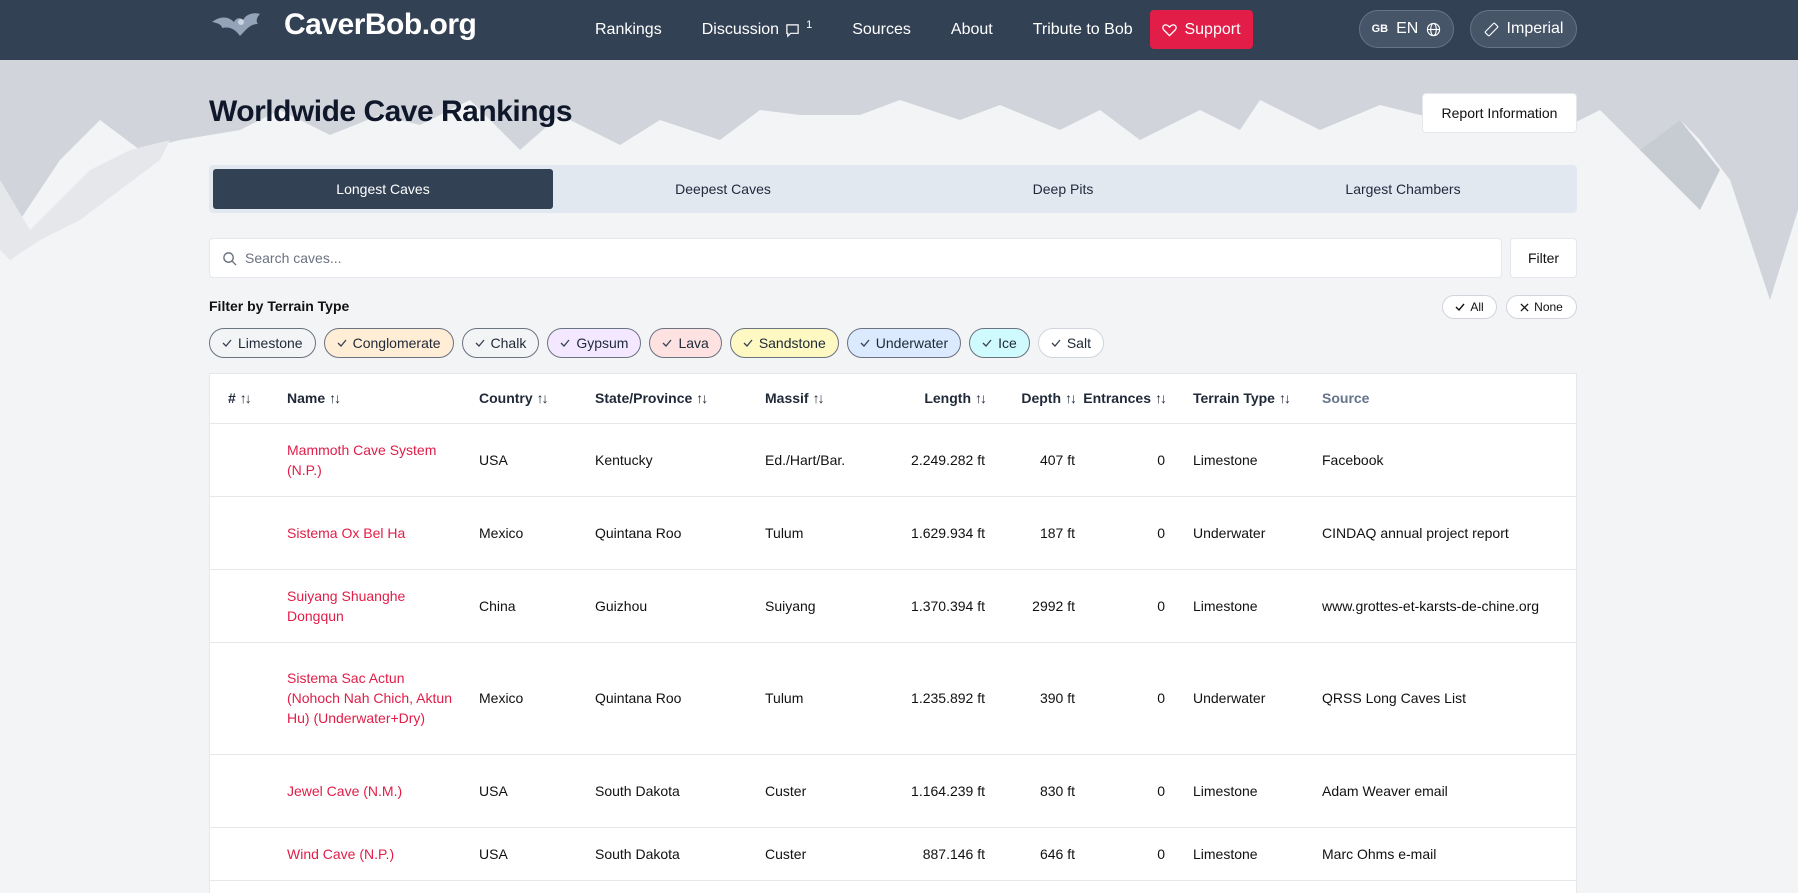 The width and height of the screenshot is (1798, 893). I want to click on language-selector: GB EN, so click(1406, 29).